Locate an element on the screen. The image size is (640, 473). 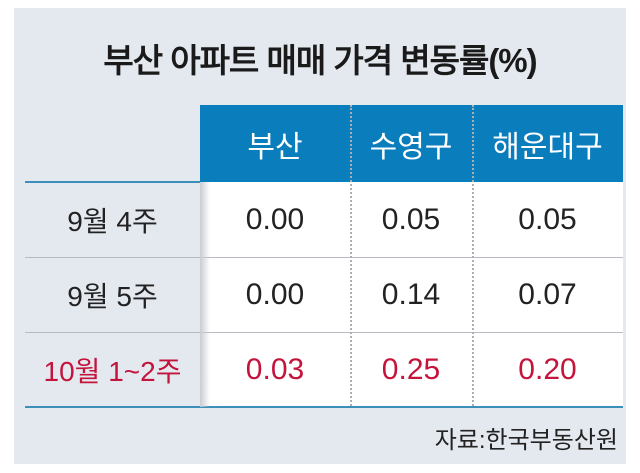
column-header: 부산 is located at coordinates (275, 143).